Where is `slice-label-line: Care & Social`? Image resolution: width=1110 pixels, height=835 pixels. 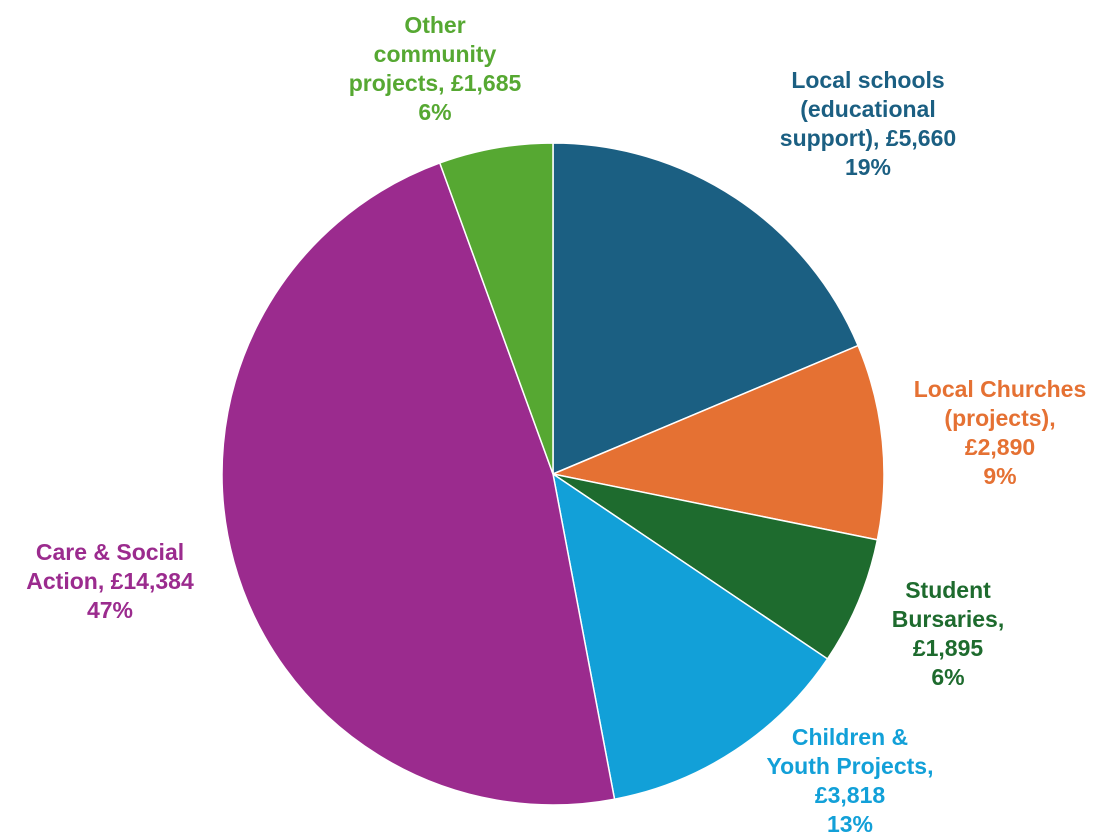 slice-label-line: Care & Social is located at coordinates (110, 552).